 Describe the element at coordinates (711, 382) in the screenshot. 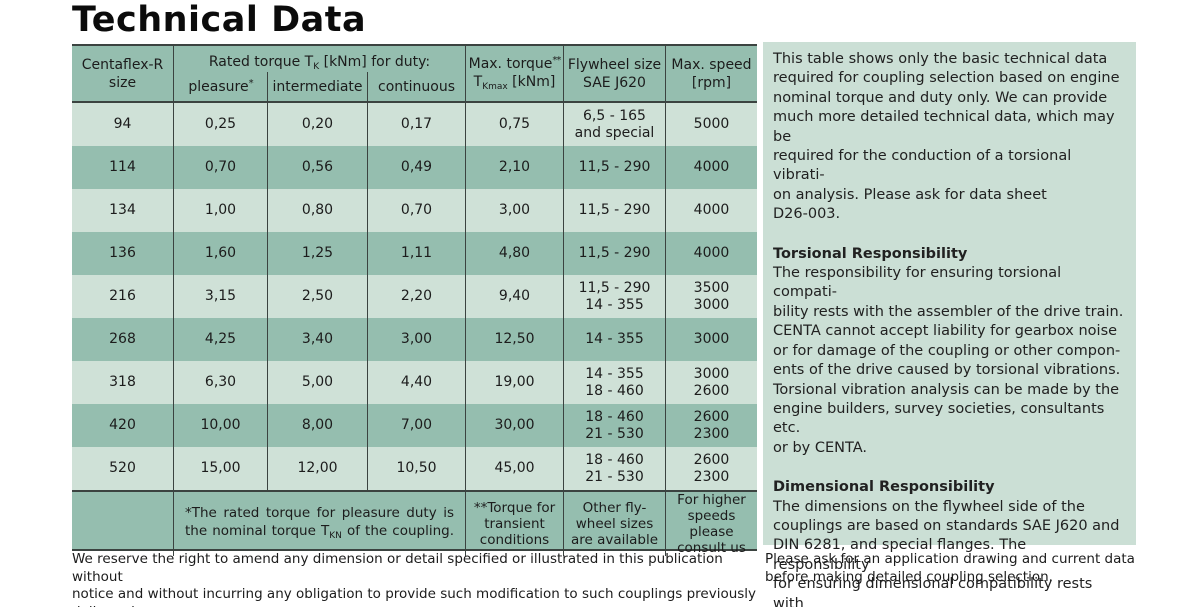

I see `cell-speed: 3000 2600` at that location.